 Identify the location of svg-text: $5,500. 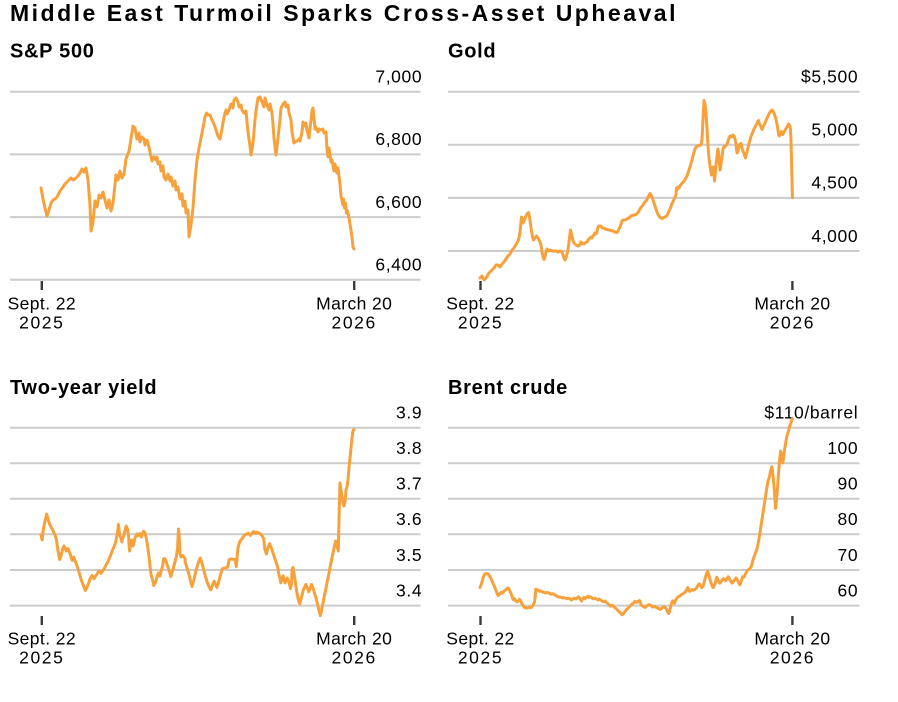
(829, 77).